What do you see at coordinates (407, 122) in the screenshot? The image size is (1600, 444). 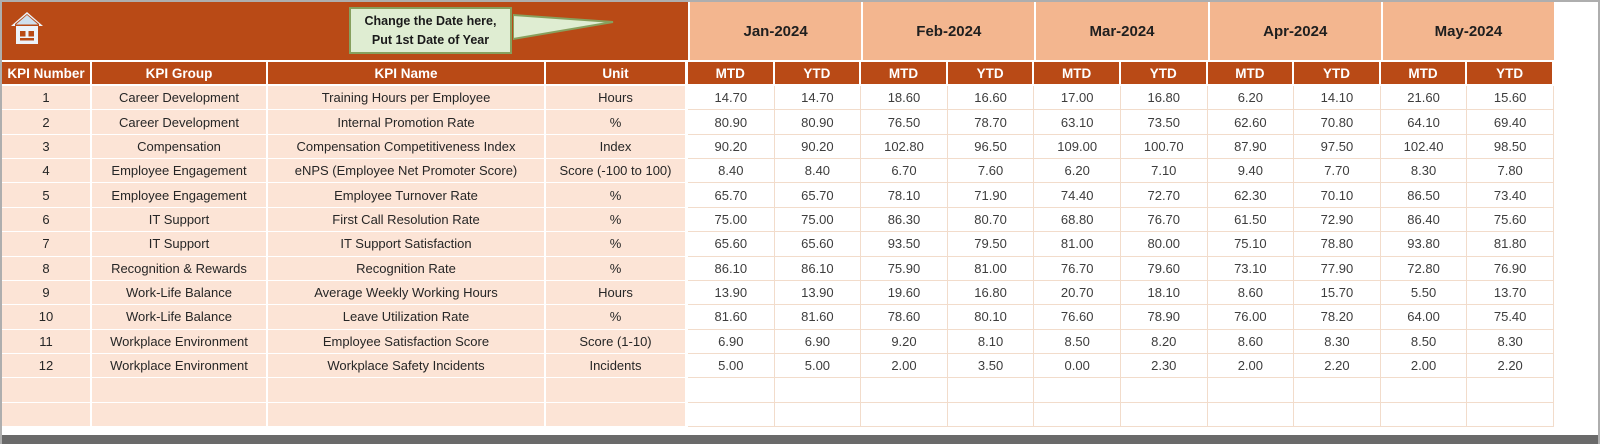 I see `kpi-name-cell: Internal Promotion Rate` at bounding box center [407, 122].